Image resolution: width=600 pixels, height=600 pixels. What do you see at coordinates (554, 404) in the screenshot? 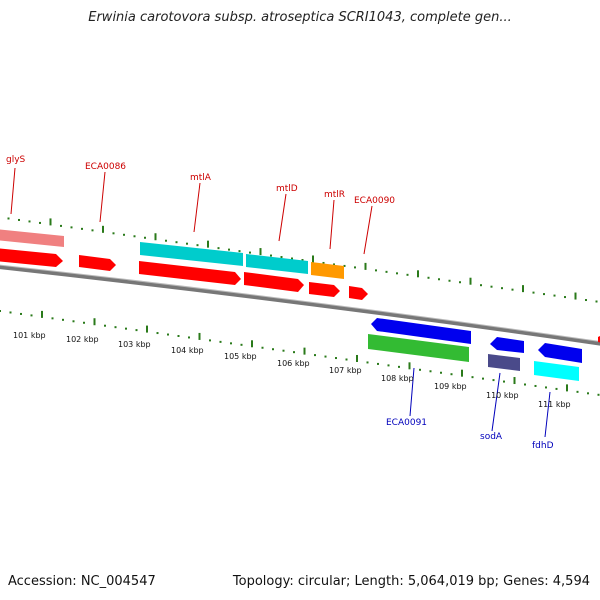
I see `kbp-label: 111 kbp` at bounding box center [554, 404].